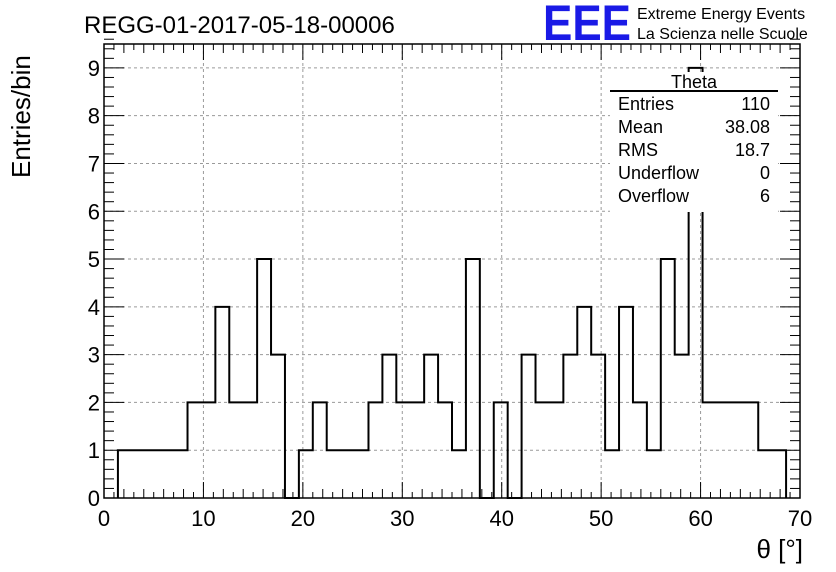  Describe the element at coordinates (640, 127) in the screenshot. I see `stats-row-label: Mean` at that location.